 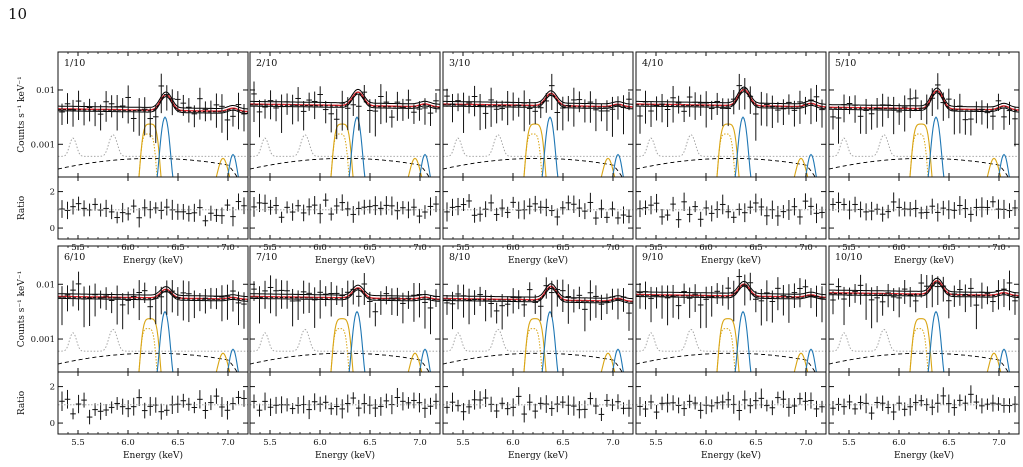 I want to click on ylabel-bottom: Ratio, so click(x=22, y=208).